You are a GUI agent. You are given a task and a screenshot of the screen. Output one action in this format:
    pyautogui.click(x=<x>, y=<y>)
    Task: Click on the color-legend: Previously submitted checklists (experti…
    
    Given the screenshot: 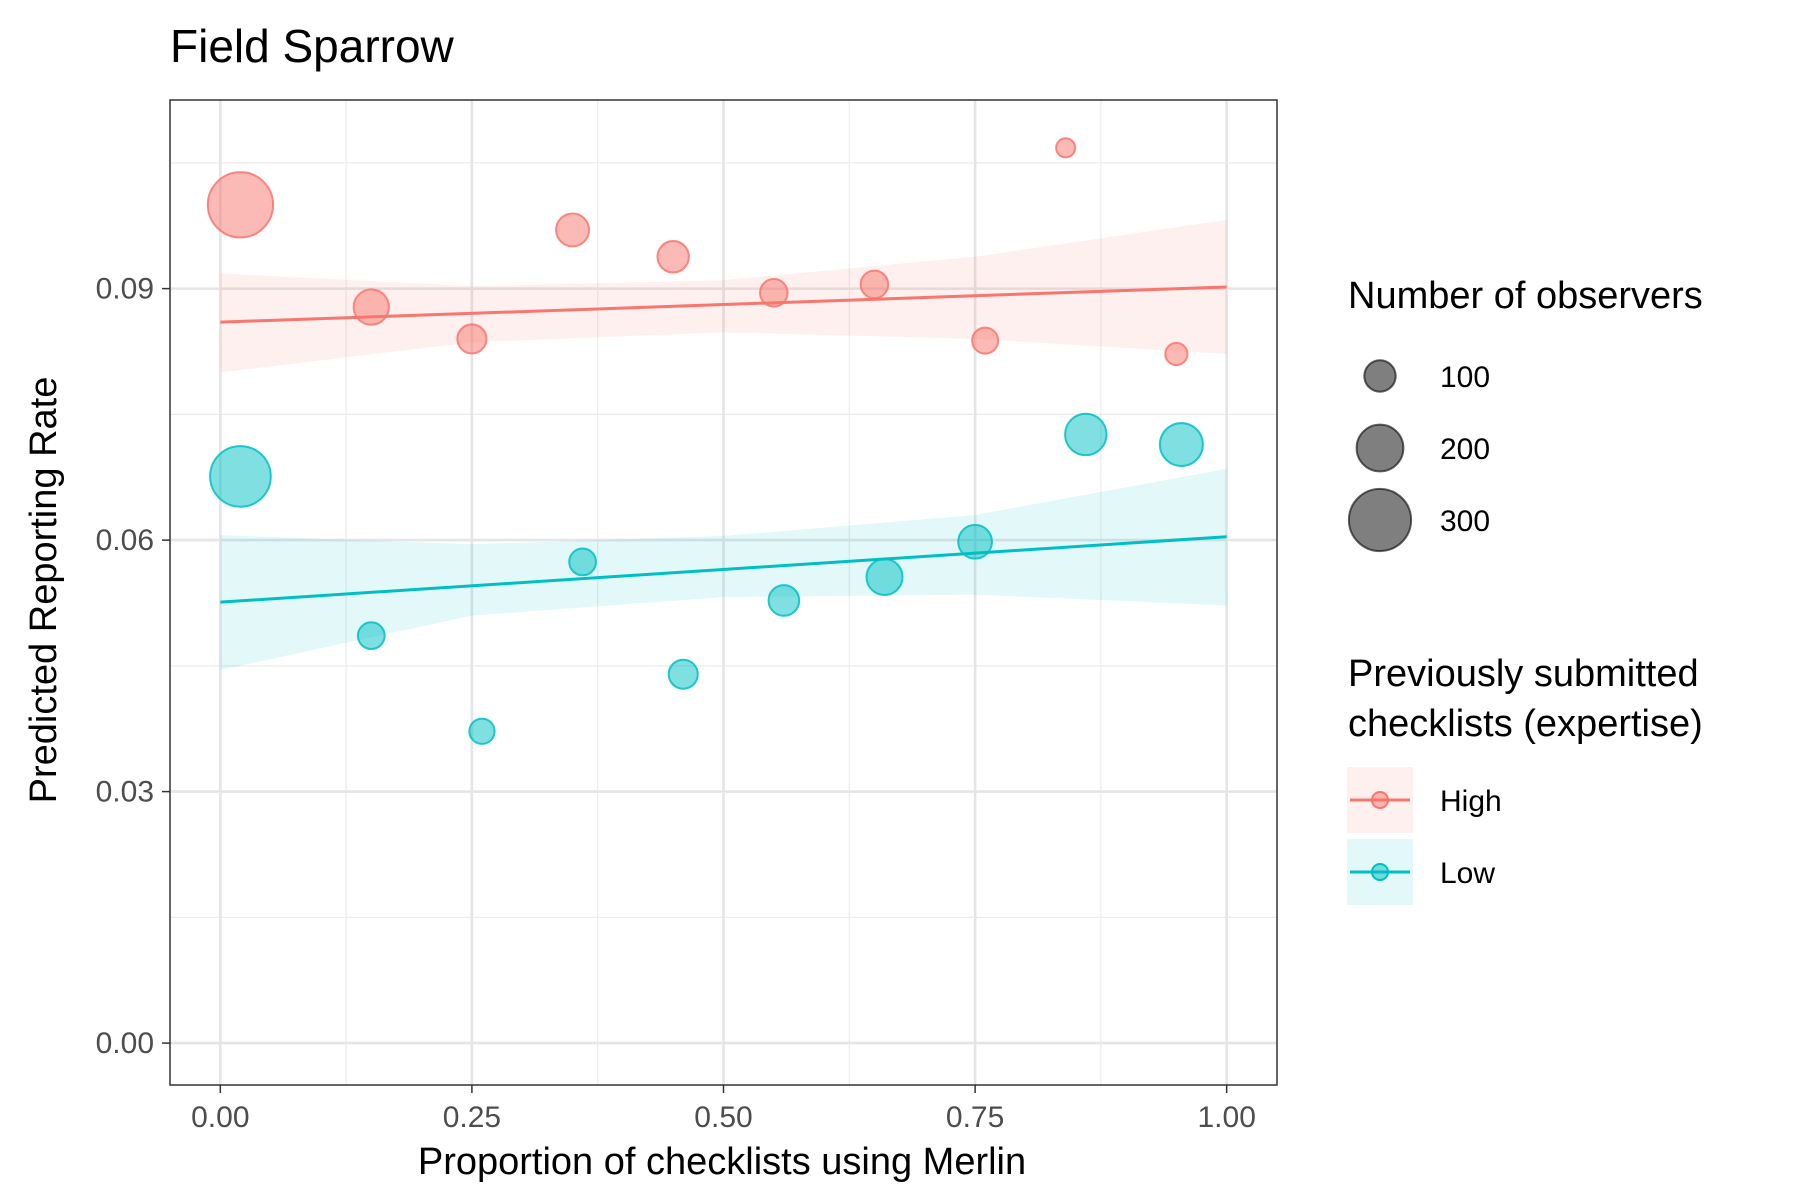 What is the action you would take?
    pyautogui.click(x=1525, y=779)
    